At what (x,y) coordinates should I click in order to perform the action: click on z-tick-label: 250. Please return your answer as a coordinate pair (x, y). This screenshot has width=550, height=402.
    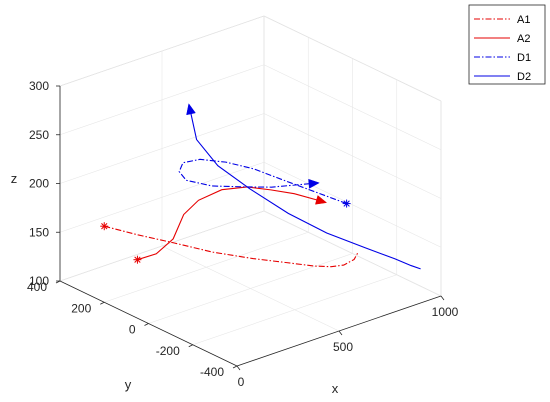
    Looking at the image, I should click on (39, 135).